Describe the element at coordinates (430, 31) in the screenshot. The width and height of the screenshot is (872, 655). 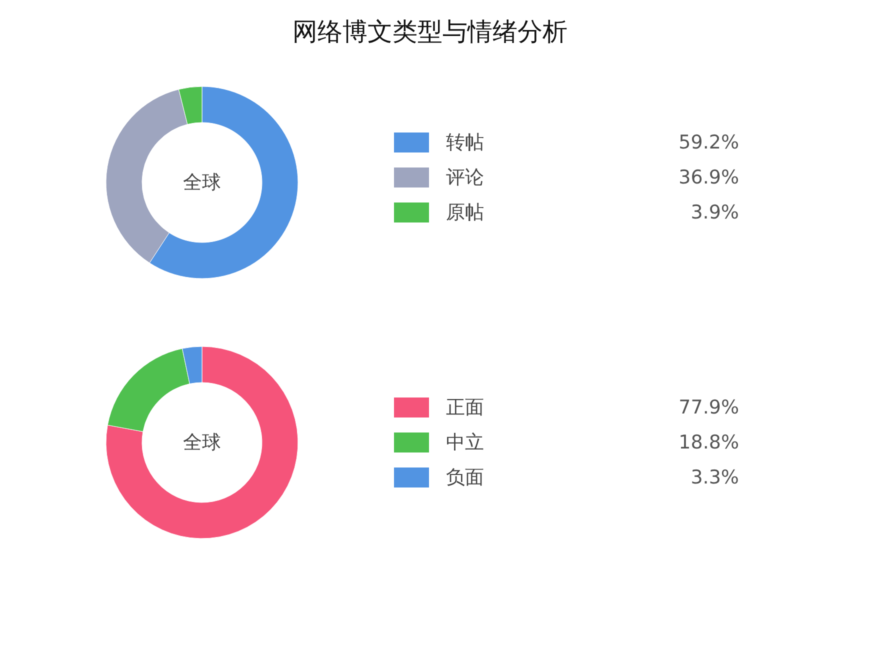
I see `chart-title: 网络博文类型与情绪分析` at that location.